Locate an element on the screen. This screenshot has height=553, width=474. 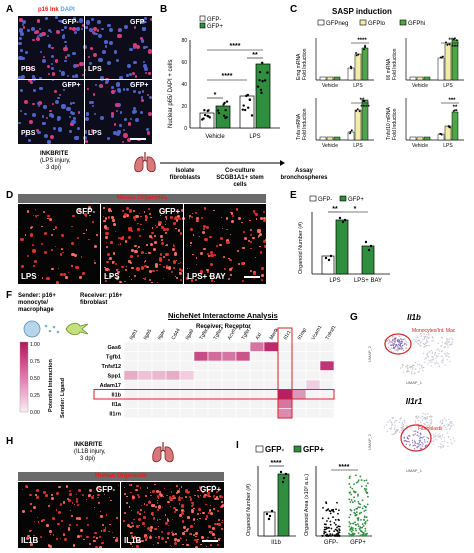
c-bar-vehicle is located at coordinates (427, 78).